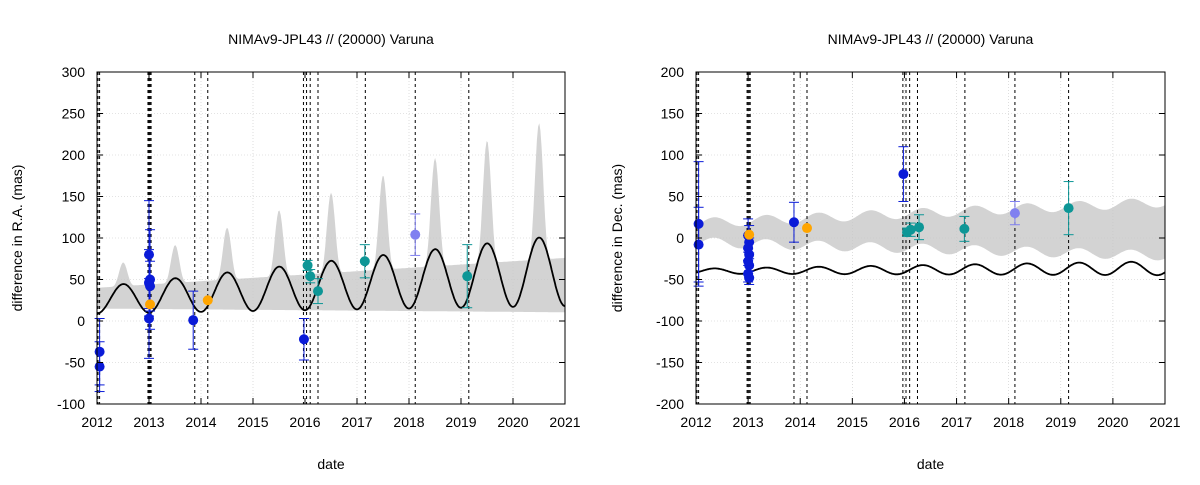 Image resolution: width=1200 pixels, height=485 pixels. I want to click on y-tick-label: 300, so click(74, 72).